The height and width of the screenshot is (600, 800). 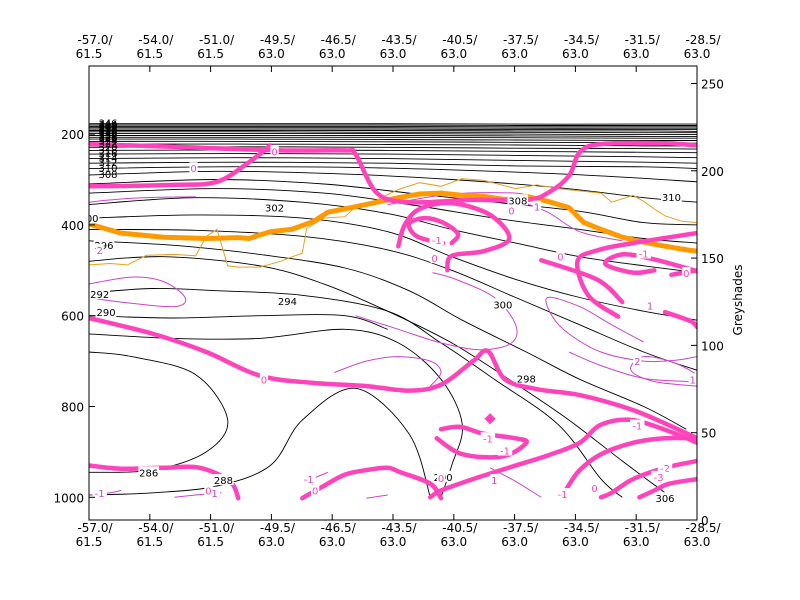 I want to click on x-tick-label-bottom-lat-1: 61.5, so click(x=149, y=542).